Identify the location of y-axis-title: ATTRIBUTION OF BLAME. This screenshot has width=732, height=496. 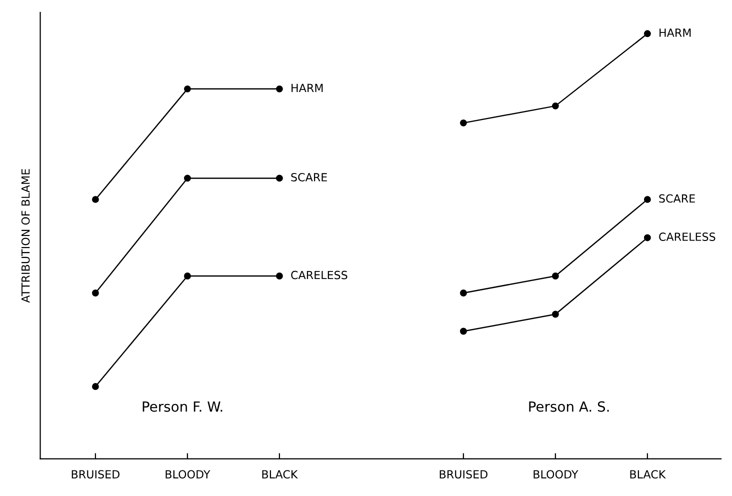
(25, 236).